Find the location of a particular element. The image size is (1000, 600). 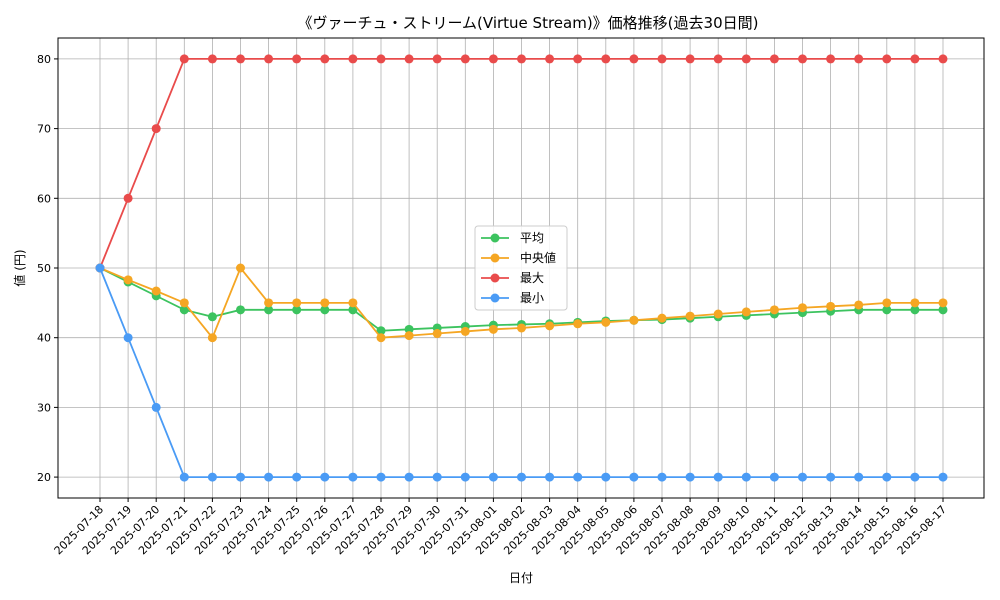

y-axis-label: 値 (円) is located at coordinates (19, 267).